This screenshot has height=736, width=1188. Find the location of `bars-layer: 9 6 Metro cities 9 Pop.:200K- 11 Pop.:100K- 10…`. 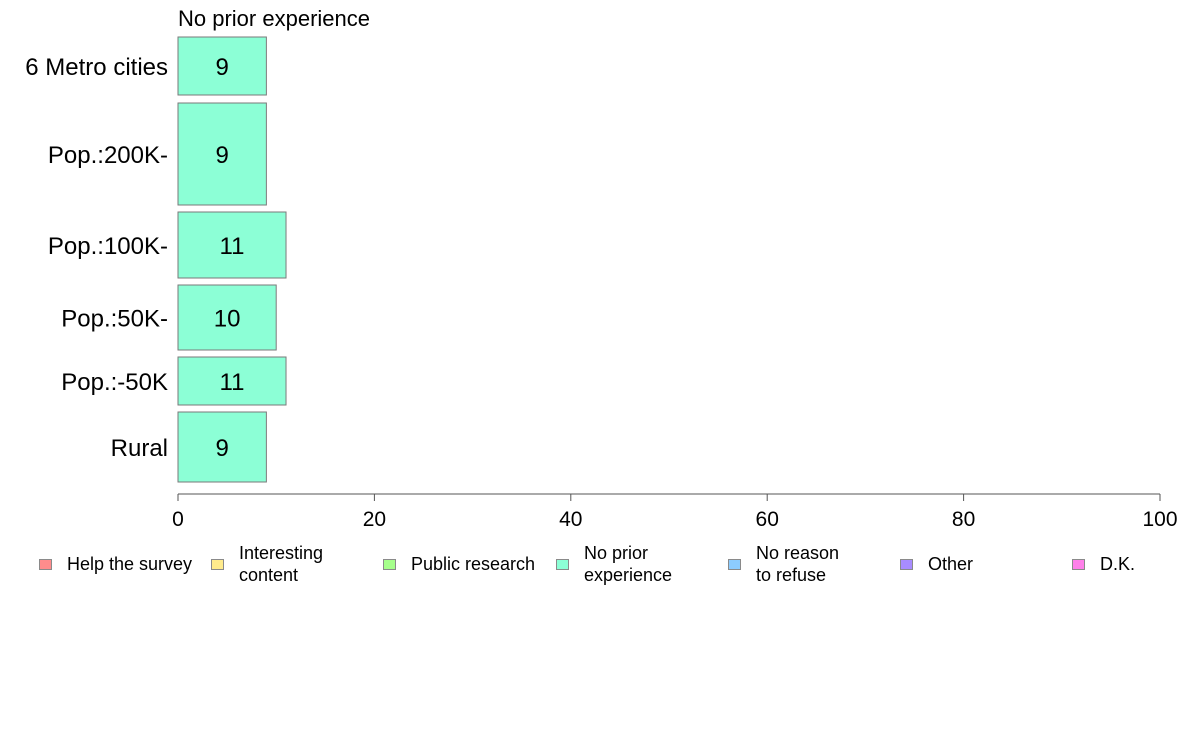

bars-layer: 9 6 Metro cities 9 Pop.:200K- 11 Pop.:100K- 10… is located at coordinates (156, 259).